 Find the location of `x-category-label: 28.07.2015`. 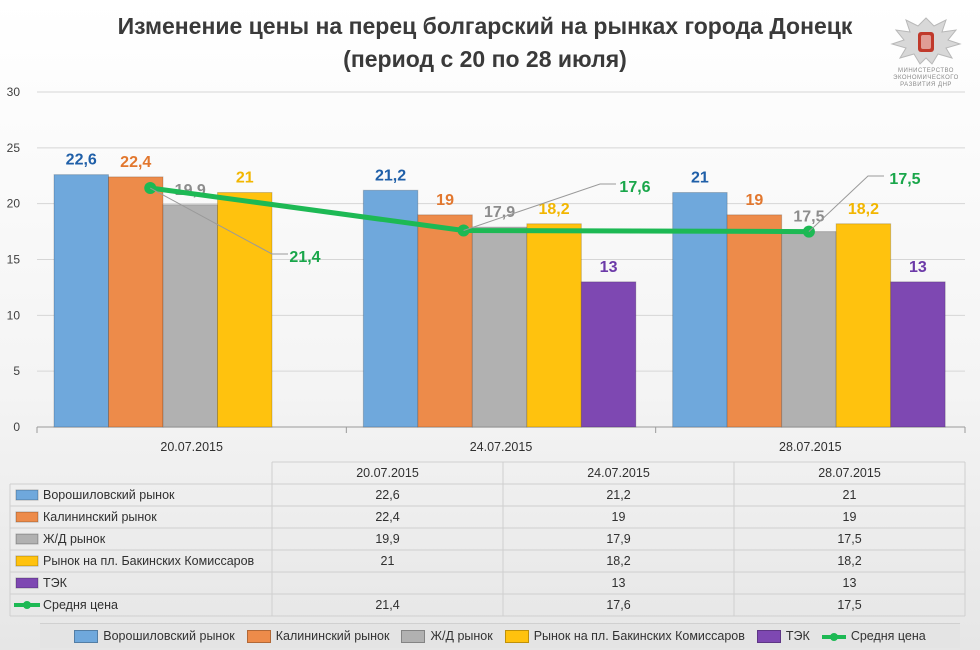

x-category-label: 28.07.2015 is located at coordinates (810, 447).